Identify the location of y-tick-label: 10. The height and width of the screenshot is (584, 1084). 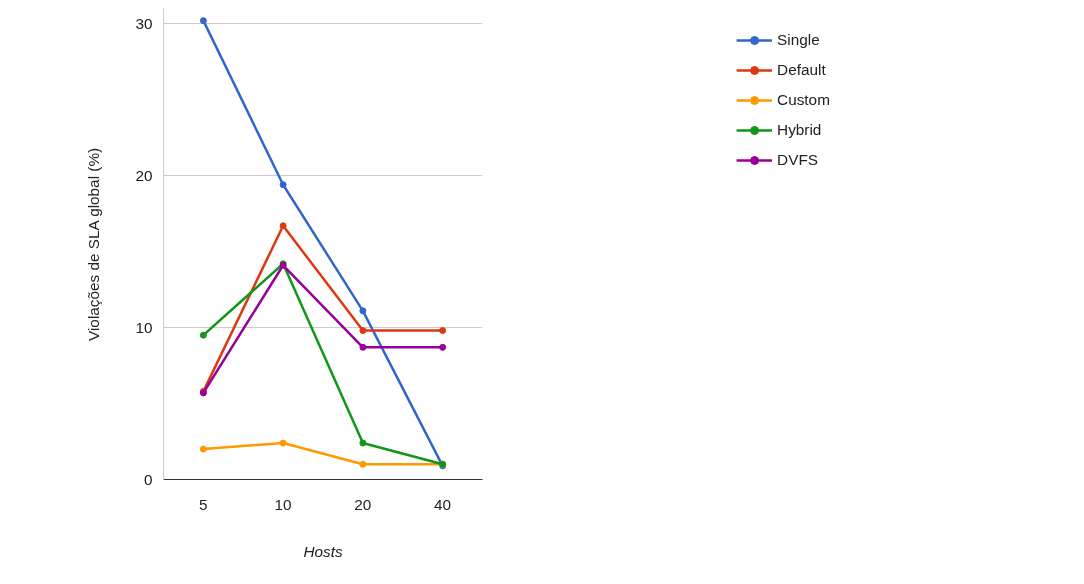
(144, 327).